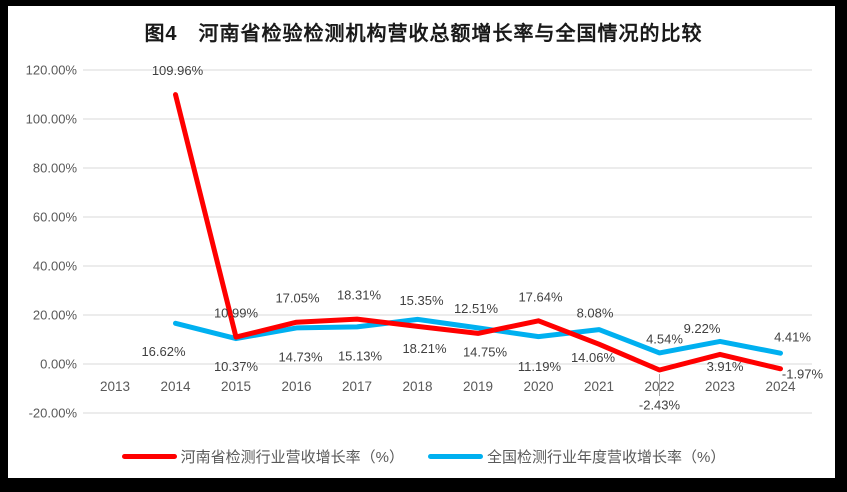 This screenshot has height=492, width=847. What do you see at coordinates (599, 386) in the screenshot?
I see `x-axis-tick-label: 2021` at bounding box center [599, 386].